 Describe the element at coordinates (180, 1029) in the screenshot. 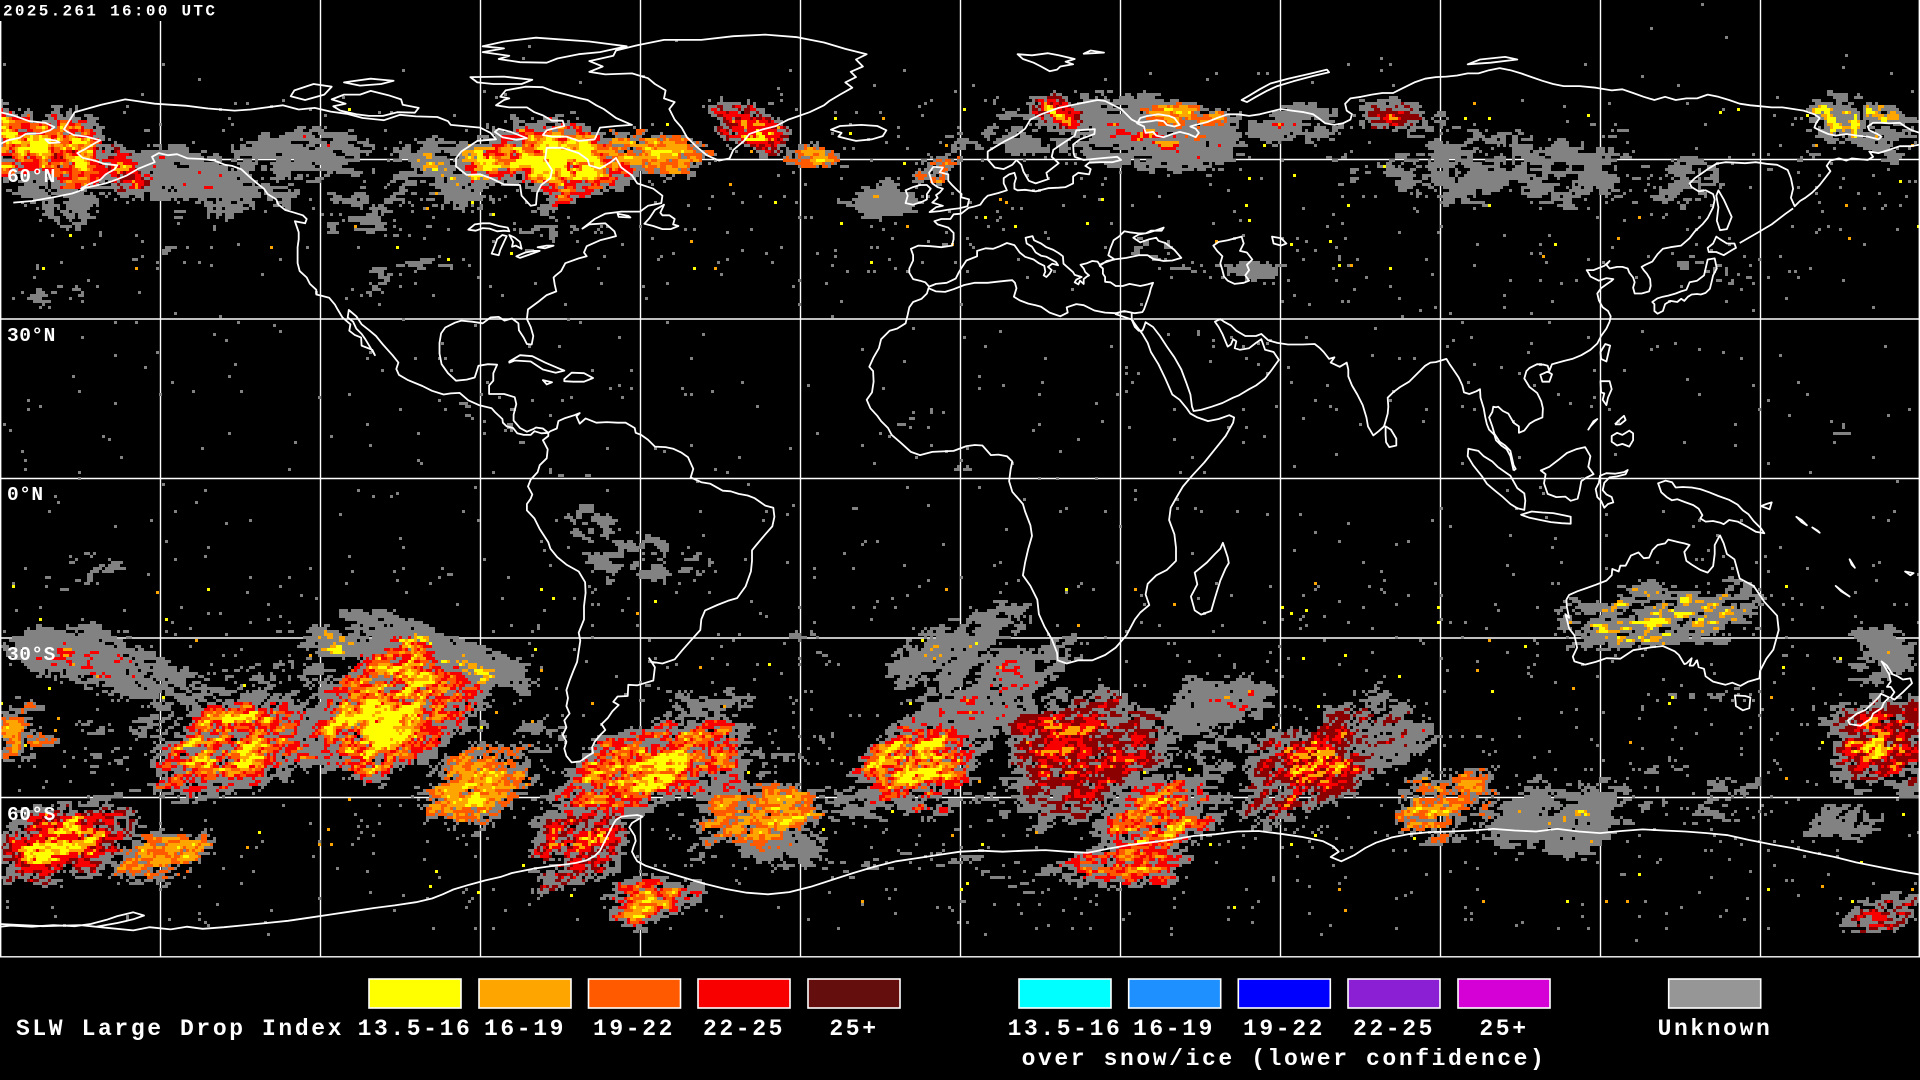

I see `svg-text: SLW Large Drop Index` at that location.